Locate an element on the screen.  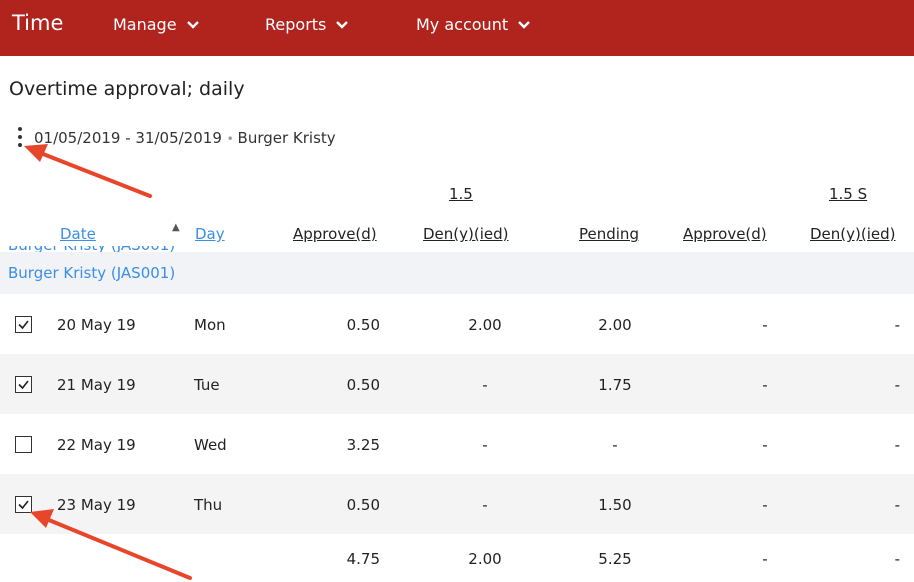
row-date: 23 May 19 is located at coordinates (96, 505).